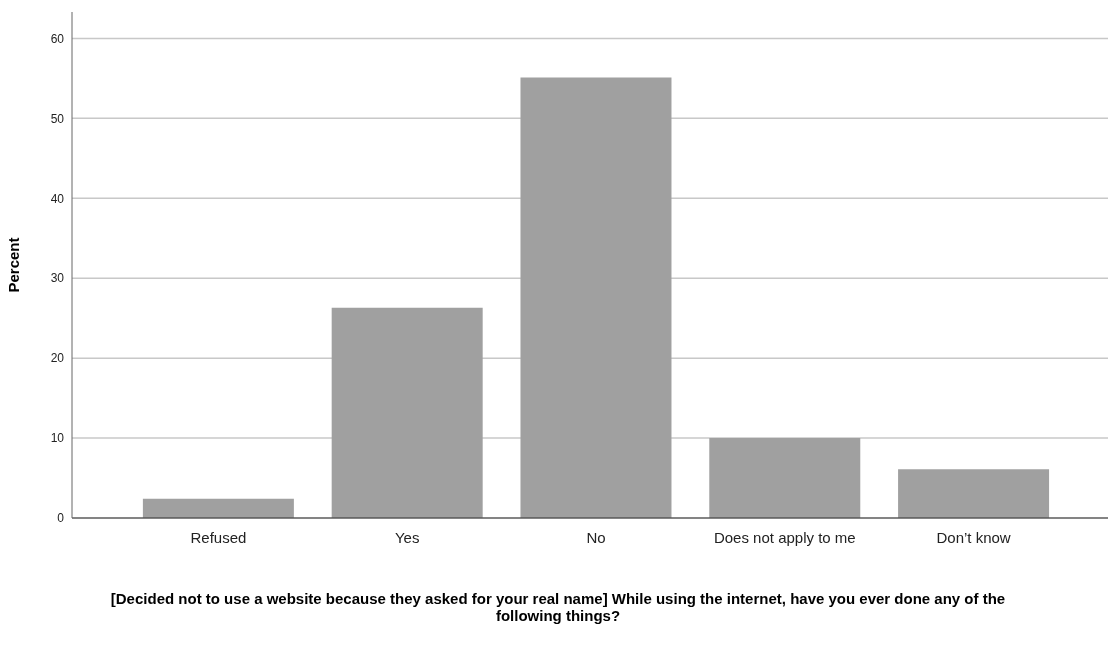 The height and width of the screenshot is (669, 1114). What do you see at coordinates (784, 537) in the screenshot?
I see `x-tick-label: Does not apply to me` at bounding box center [784, 537].